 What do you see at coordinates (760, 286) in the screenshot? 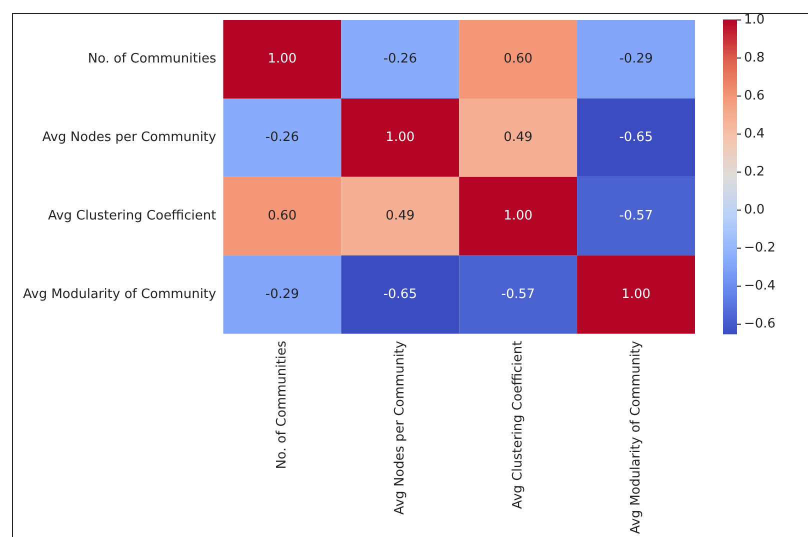
I see `color-bar-label: −0.4` at bounding box center [760, 286].